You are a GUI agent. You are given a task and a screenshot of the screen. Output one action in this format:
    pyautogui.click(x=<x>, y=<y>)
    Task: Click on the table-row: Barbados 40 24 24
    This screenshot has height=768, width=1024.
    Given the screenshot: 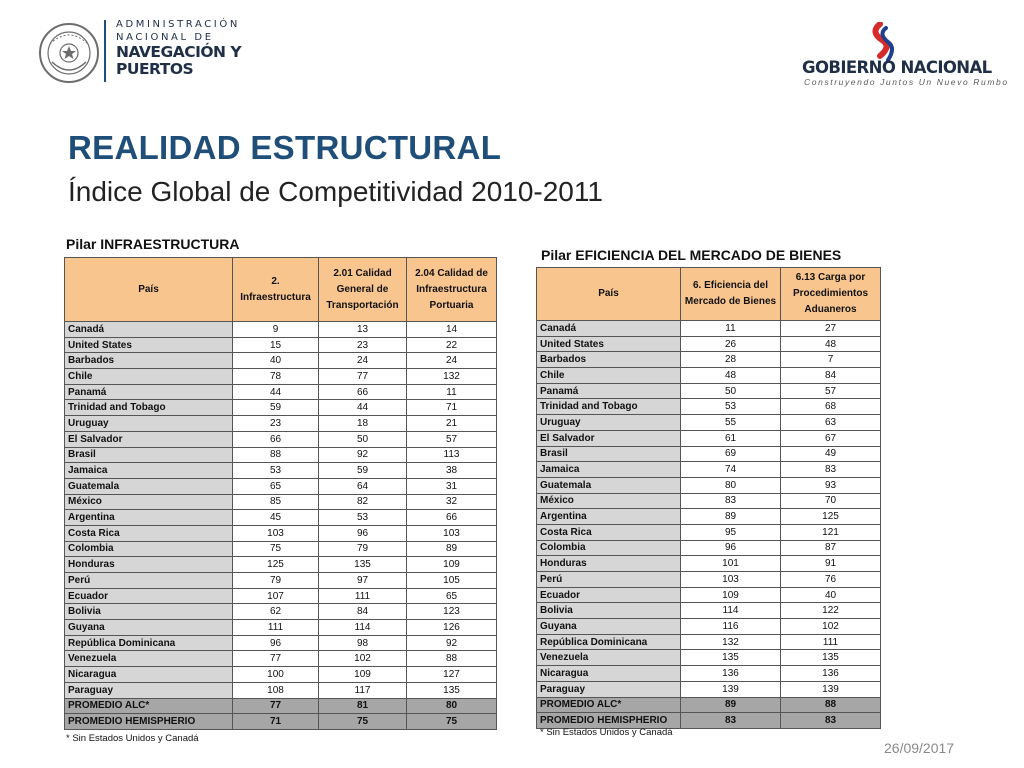 What is the action you would take?
    pyautogui.click(x=280, y=361)
    